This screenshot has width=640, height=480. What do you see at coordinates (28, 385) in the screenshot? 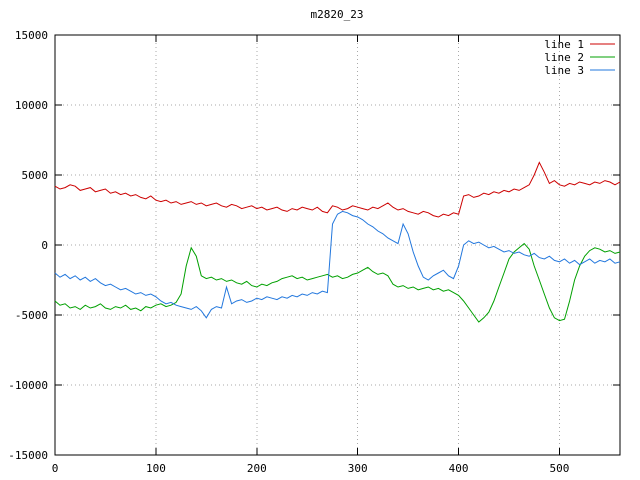
I see `y-tick-label: -10000` at bounding box center [28, 385].